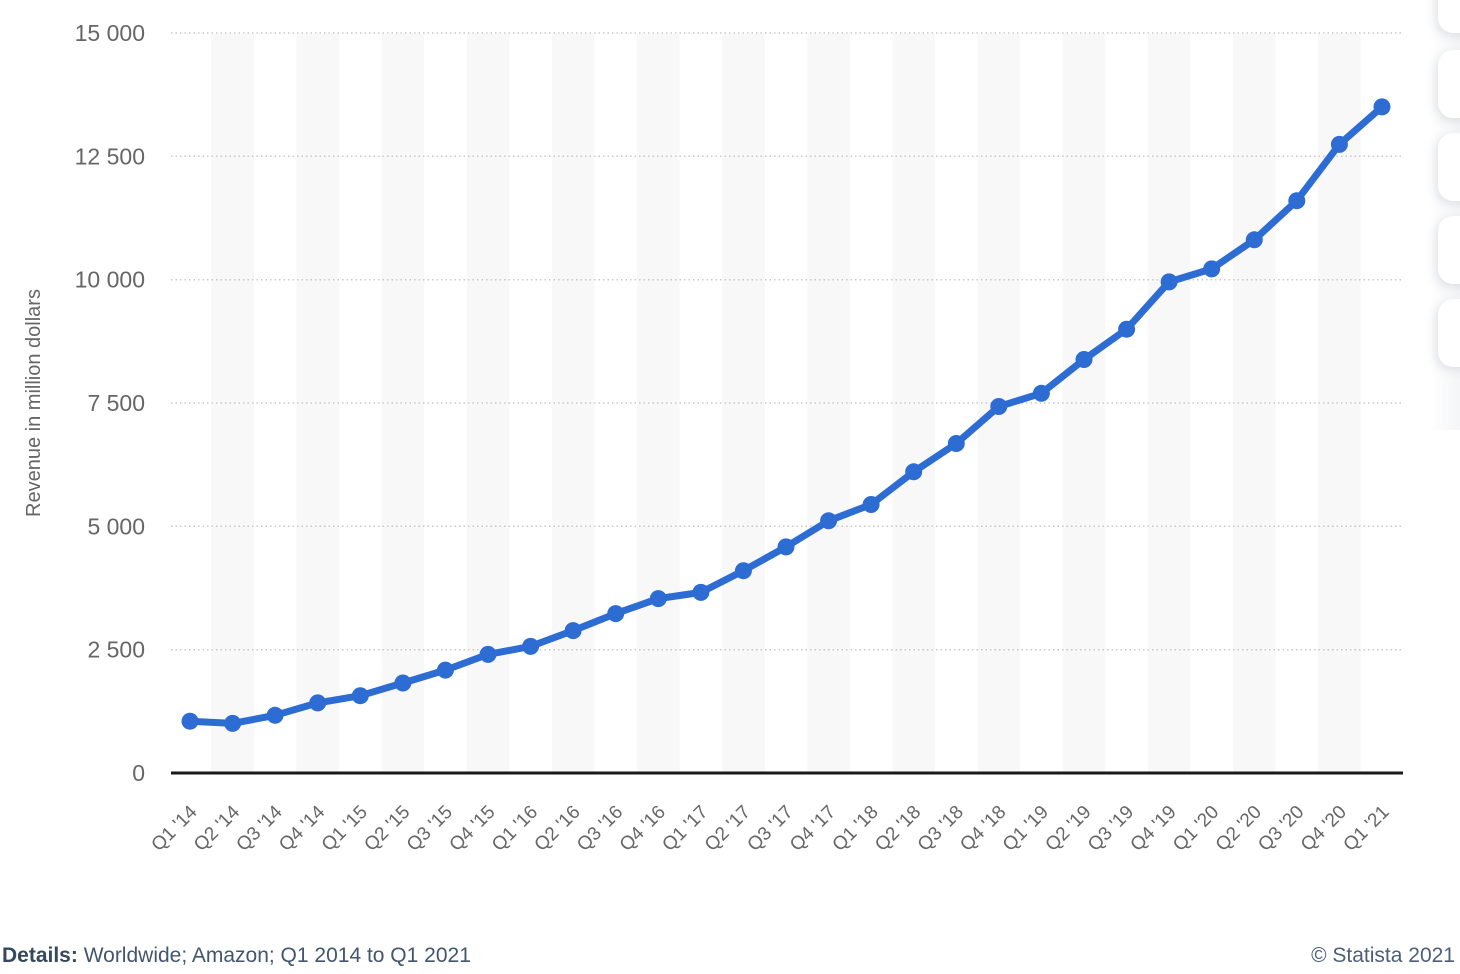 This screenshot has width=1460, height=974. I want to click on x-tick-label: Q2 '20, so click(1239, 829).